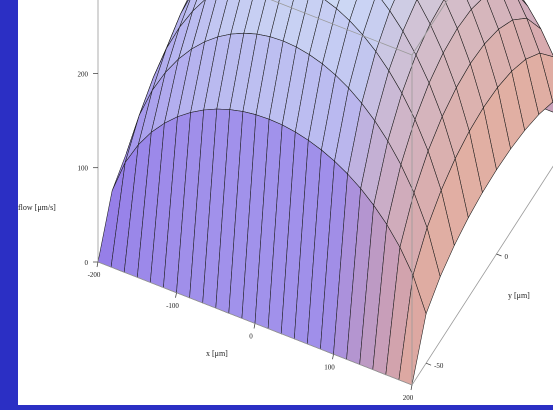 This screenshot has width=553, height=410. Describe the element at coordinates (507, 257) in the screenshot. I see `y-tick-label: 0` at that location.